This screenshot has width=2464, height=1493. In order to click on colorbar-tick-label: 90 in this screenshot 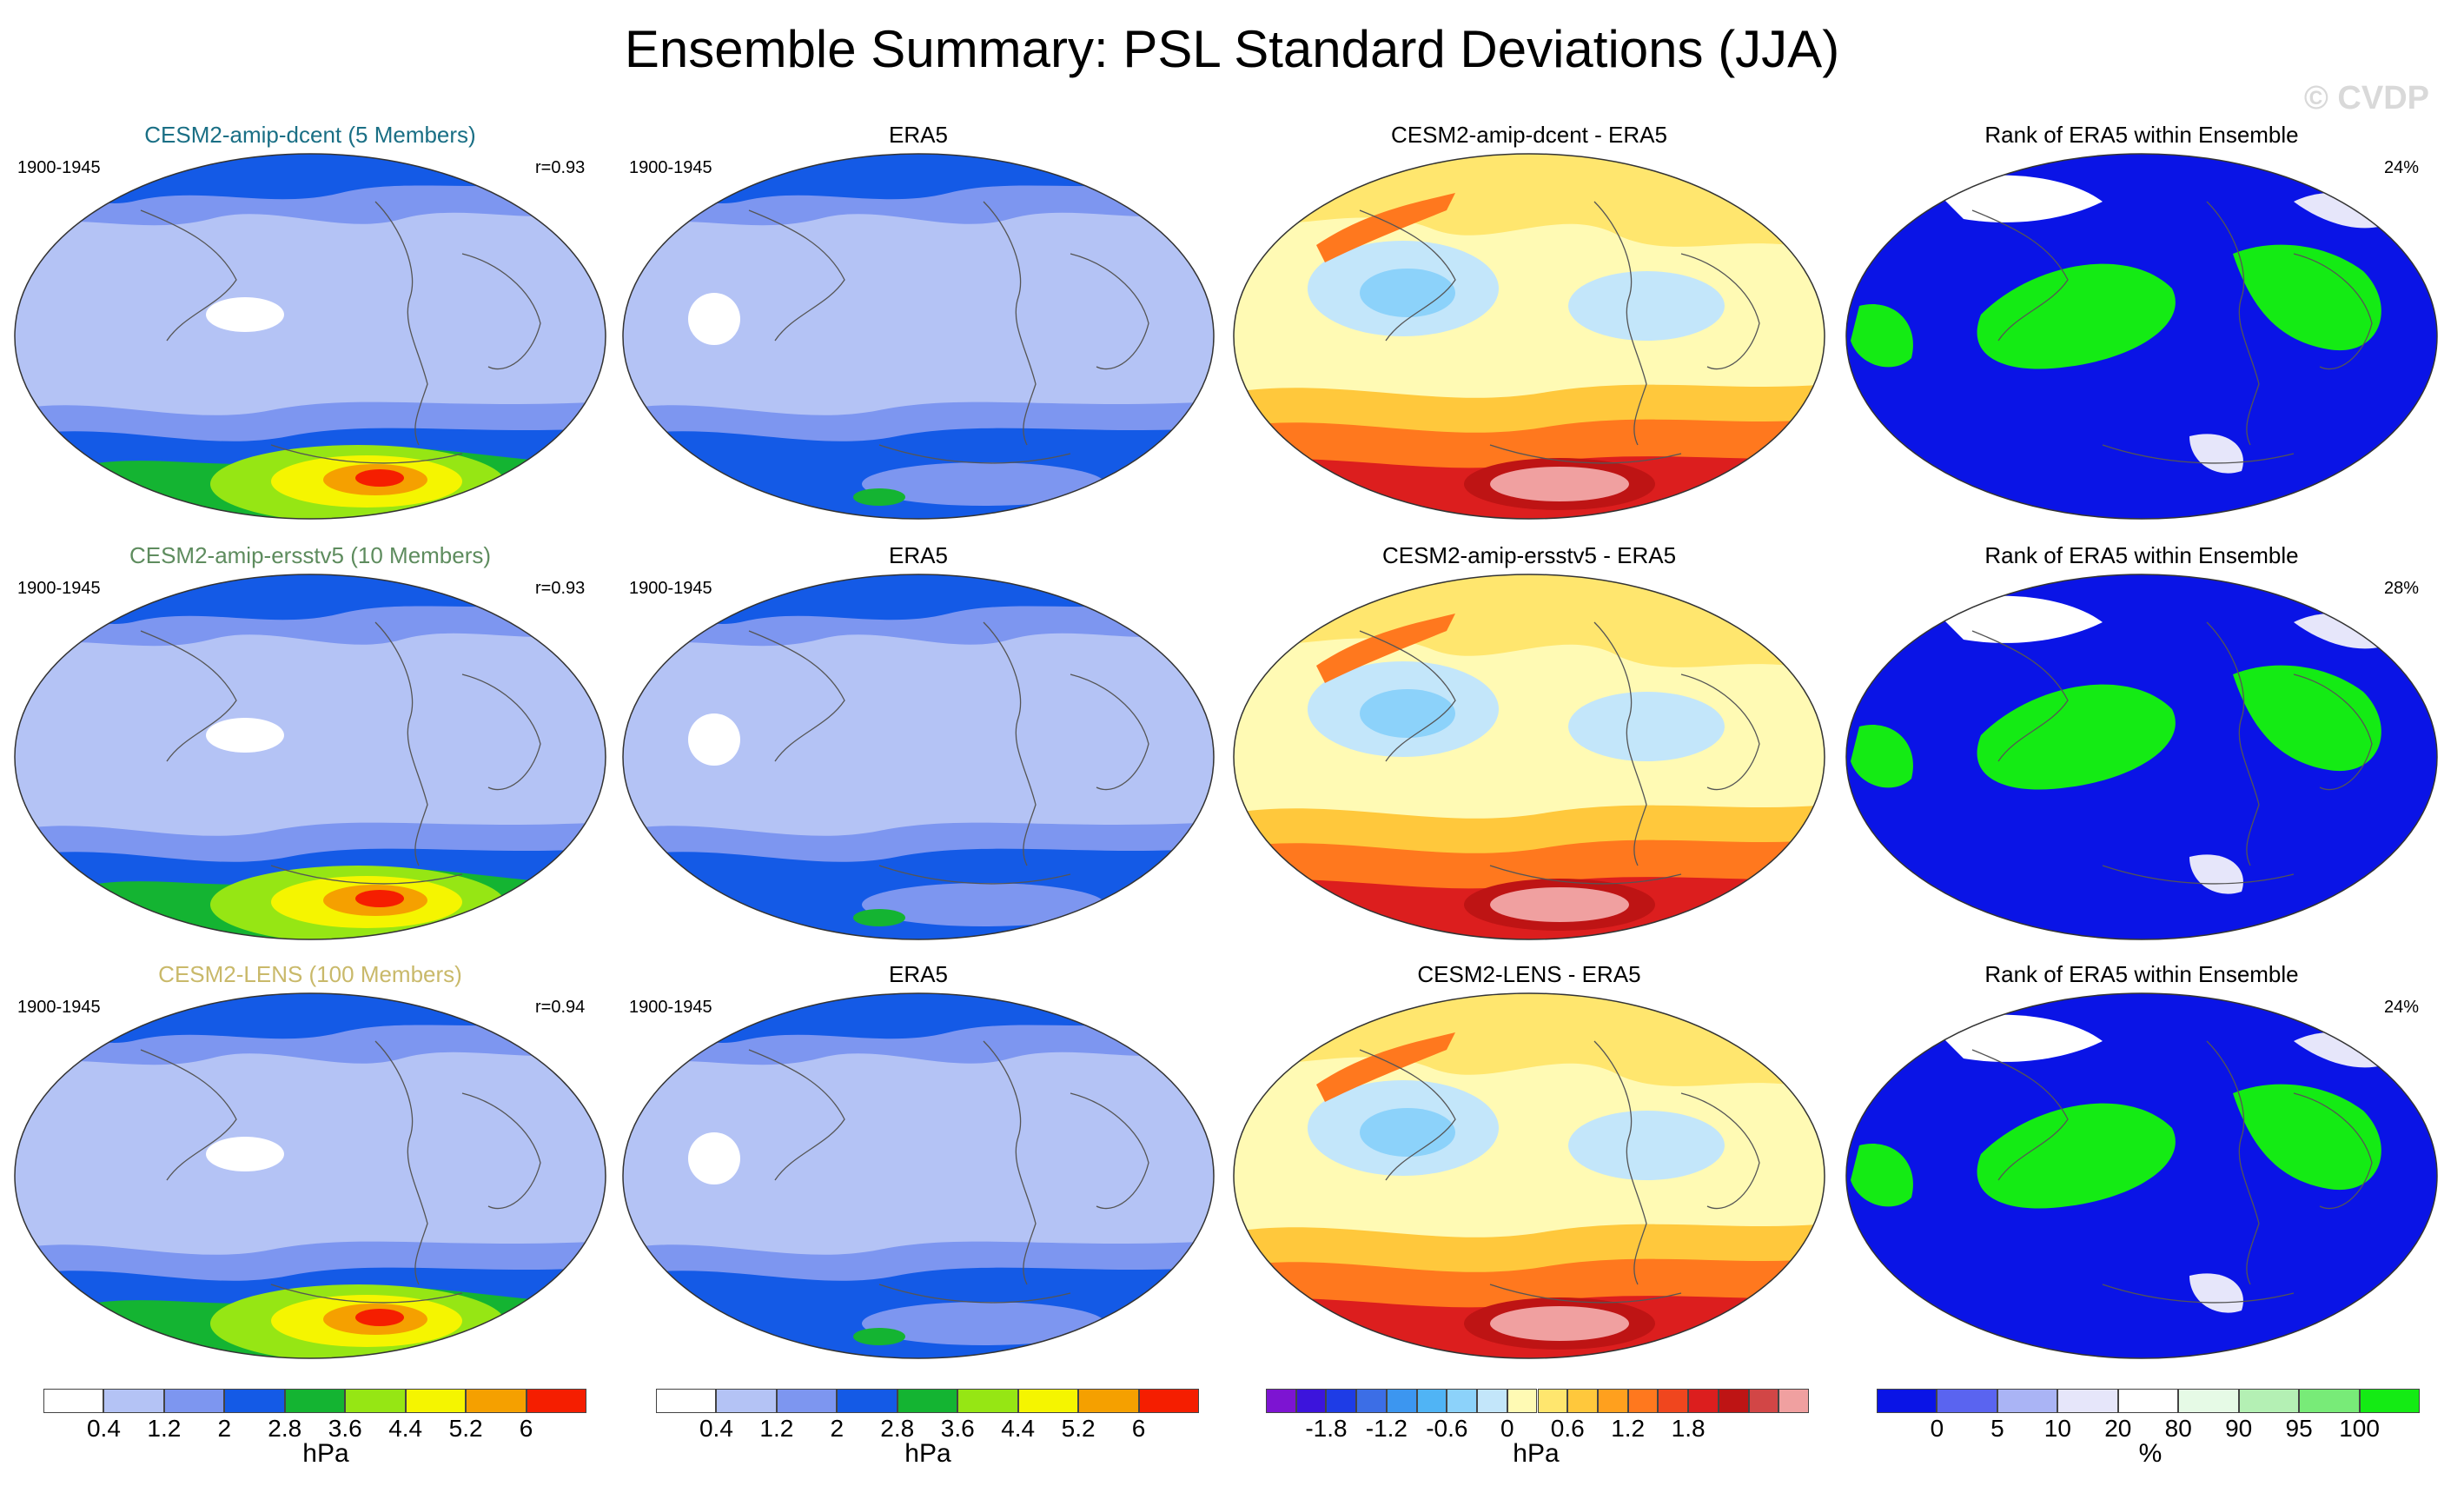, I will do `click(2239, 1428)`.